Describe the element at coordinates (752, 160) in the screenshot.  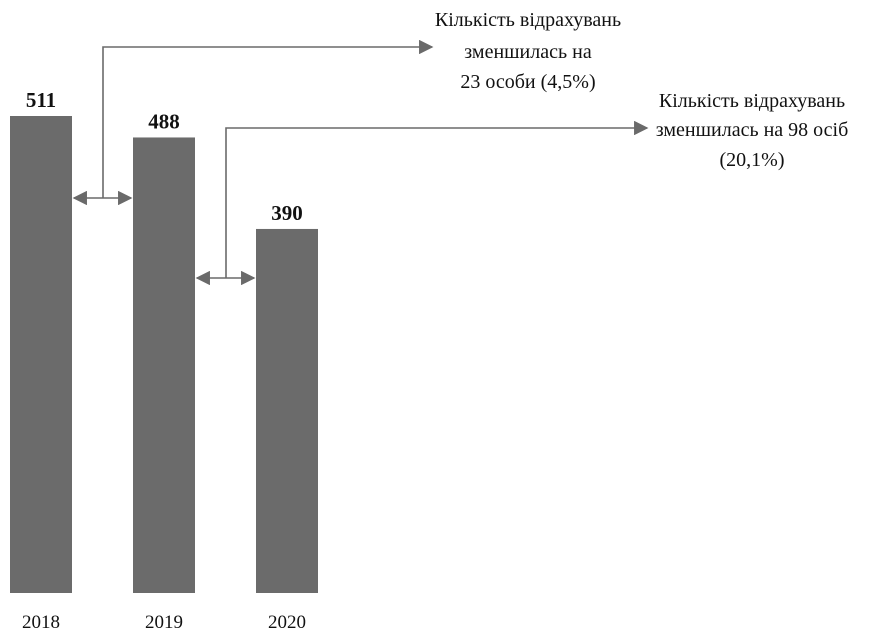
I see `annotation-2-line-3: (20,1%)` at that location.